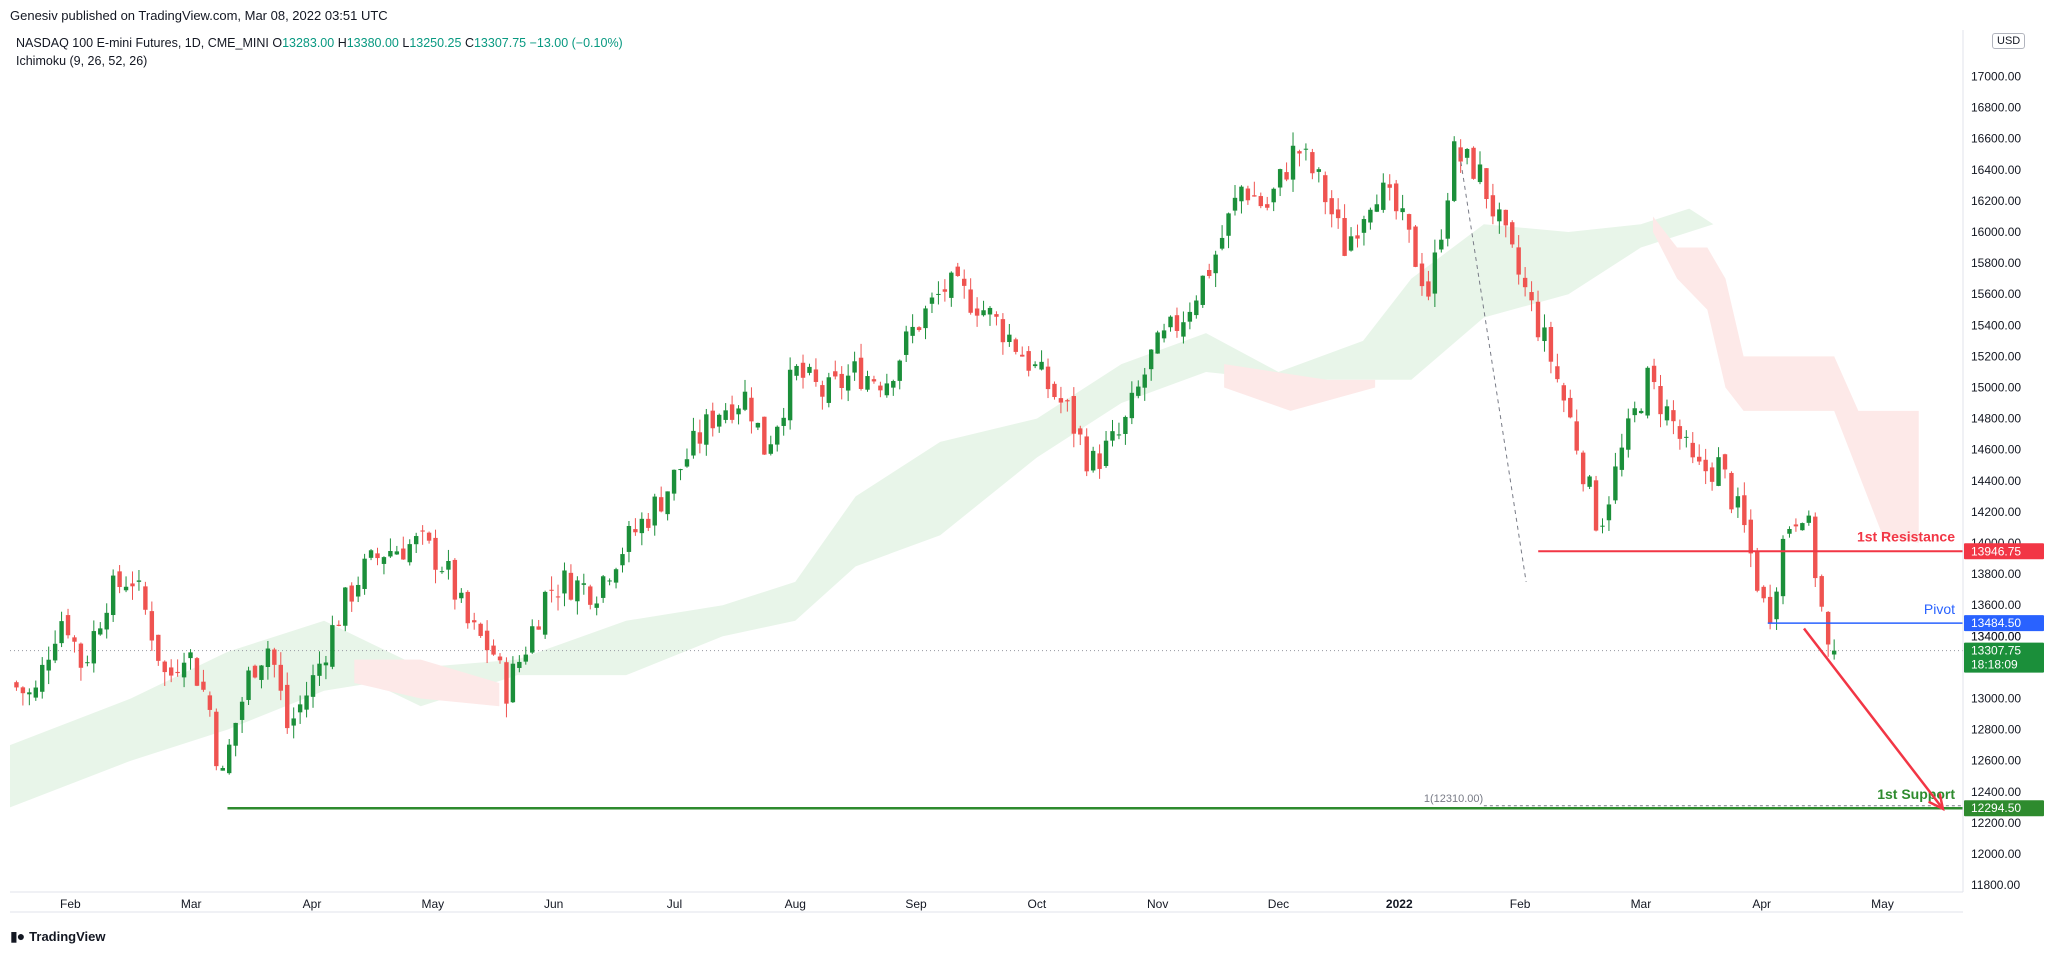 Image resolution: width=2047 pixels, height=954 pixels. I want to click on time-axis-tick: Dec, so click(1278, 904).